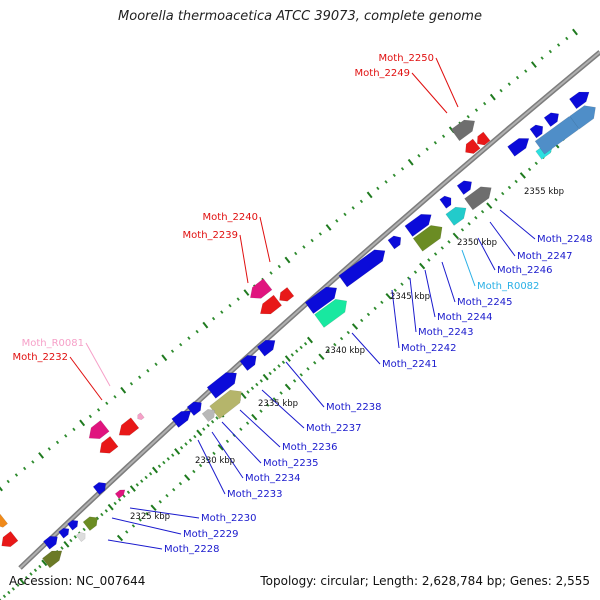  What do you see at coordinates (215, 461) in the screenshot?
I see `scale-label: 2330 kbp` at bounding box center [215, 461].